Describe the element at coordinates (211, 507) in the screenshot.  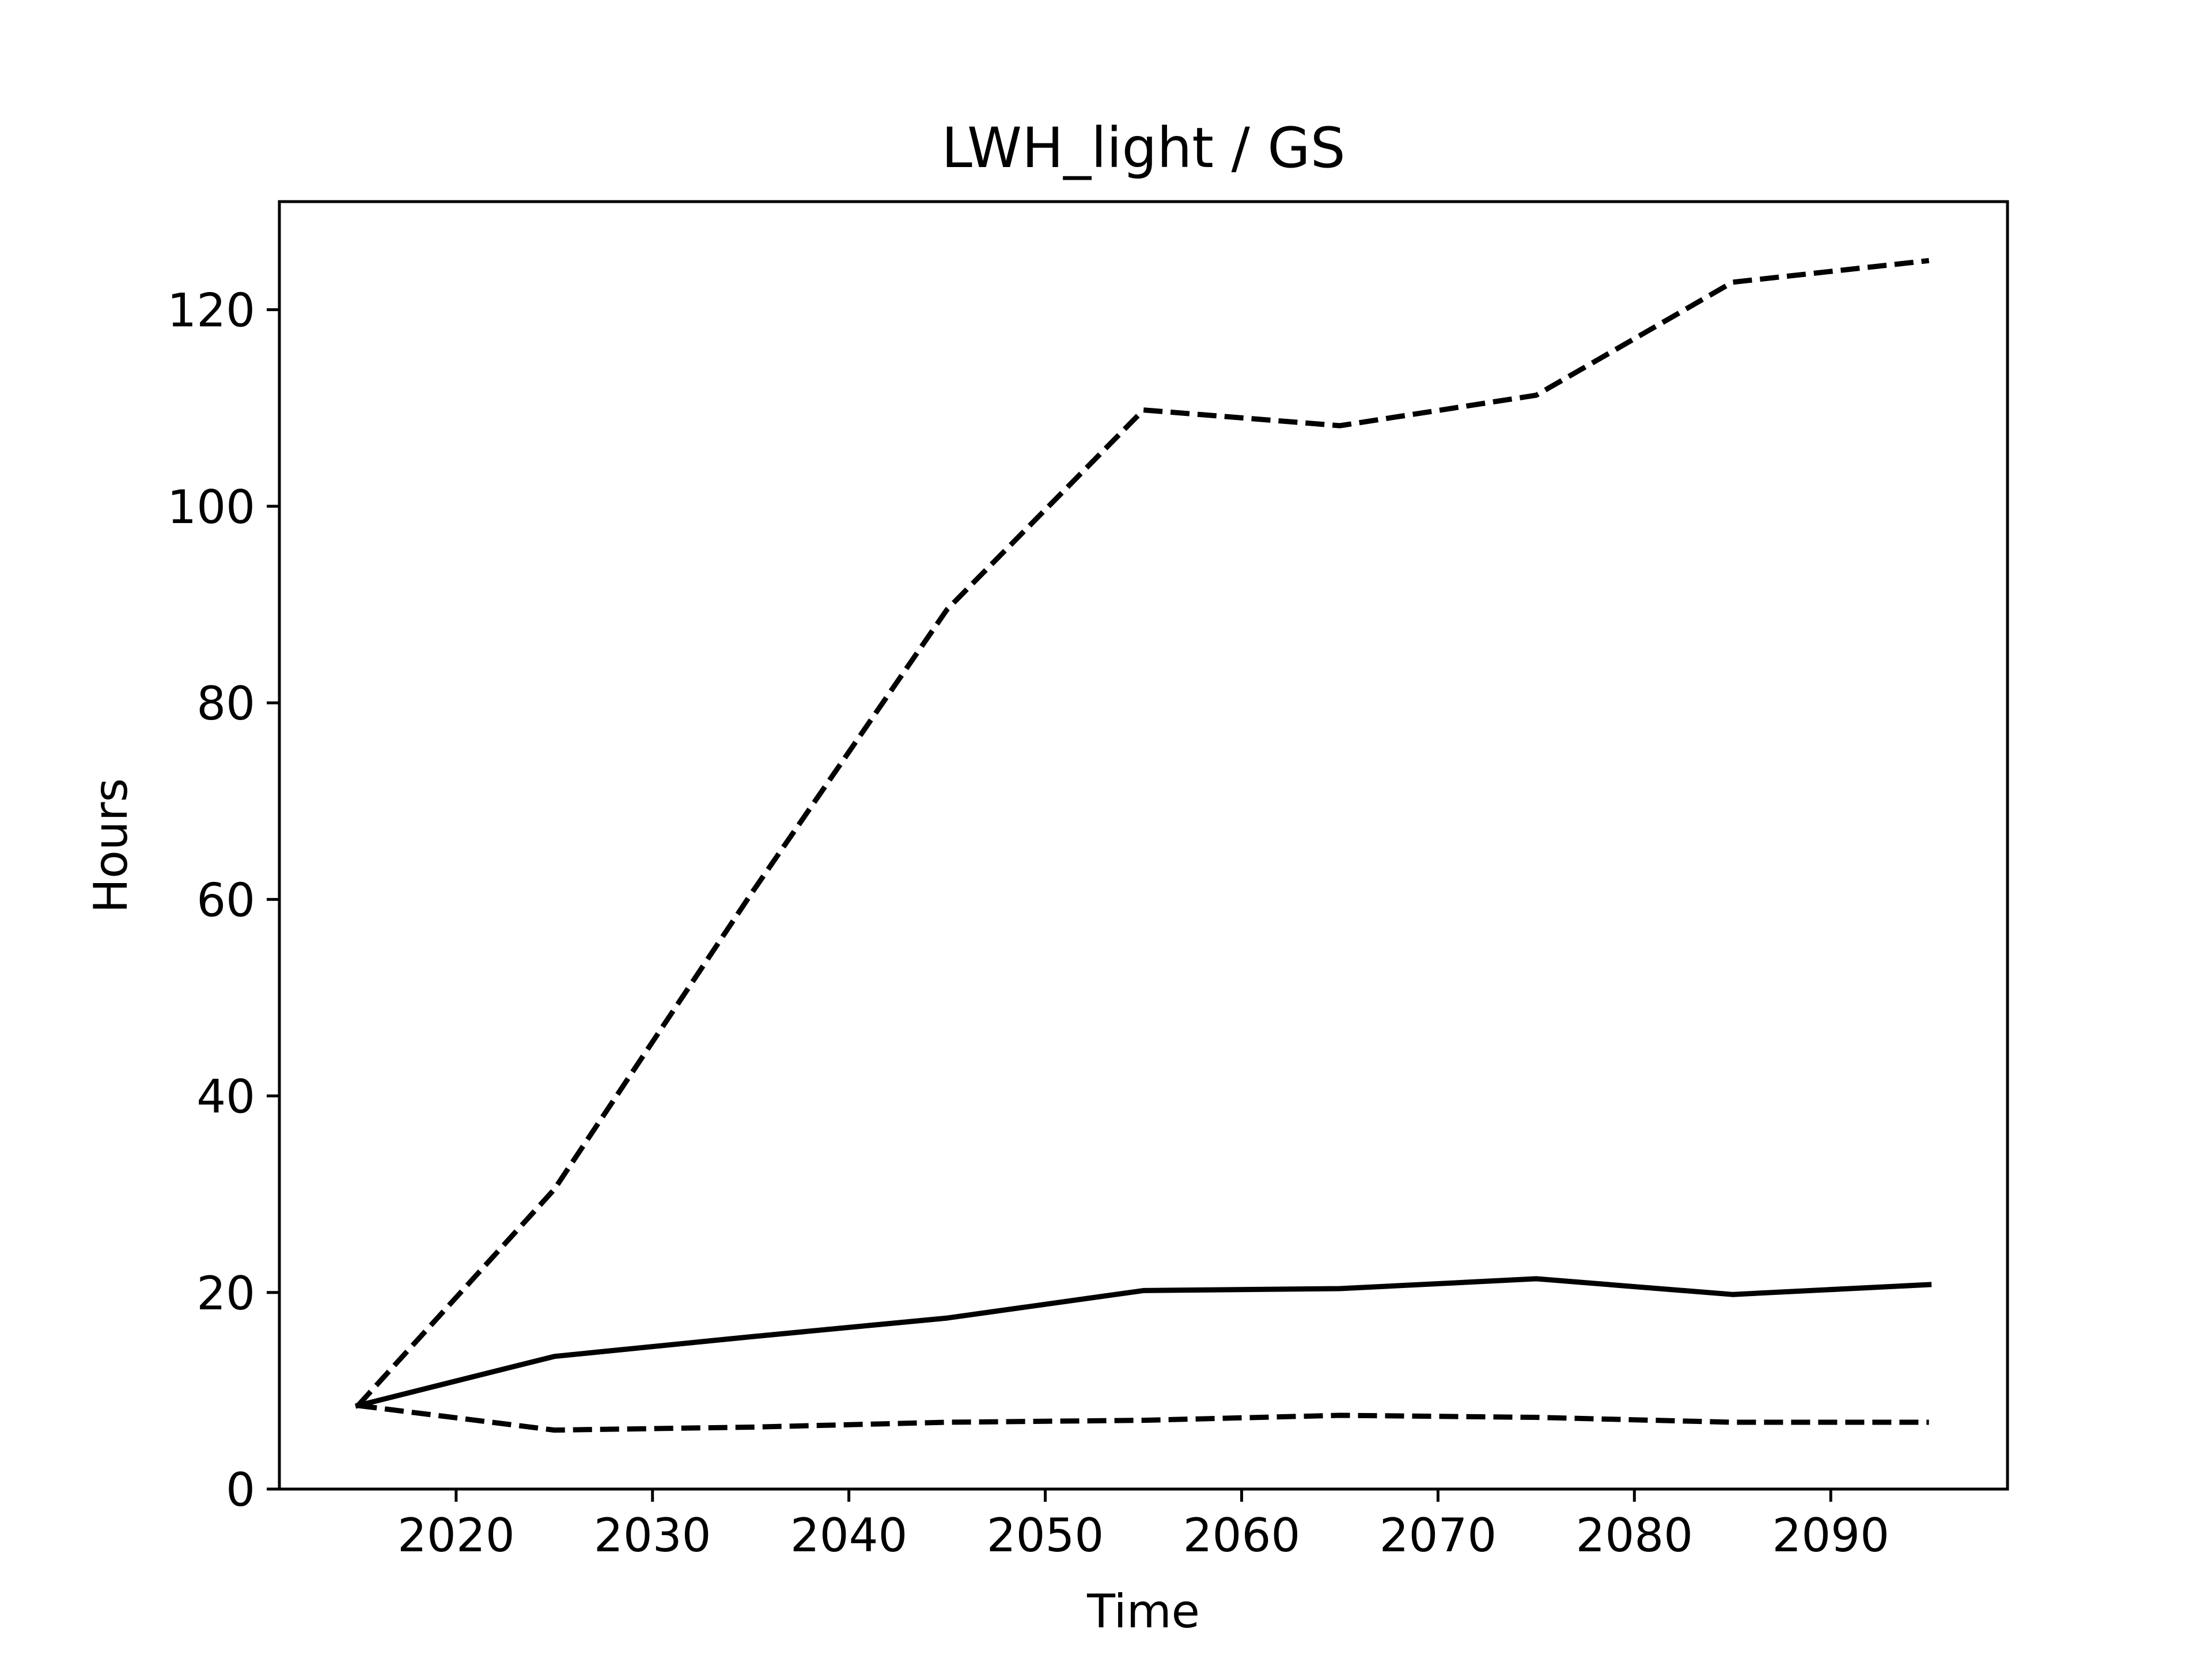
I see `y-tick-label: 100` at that location.